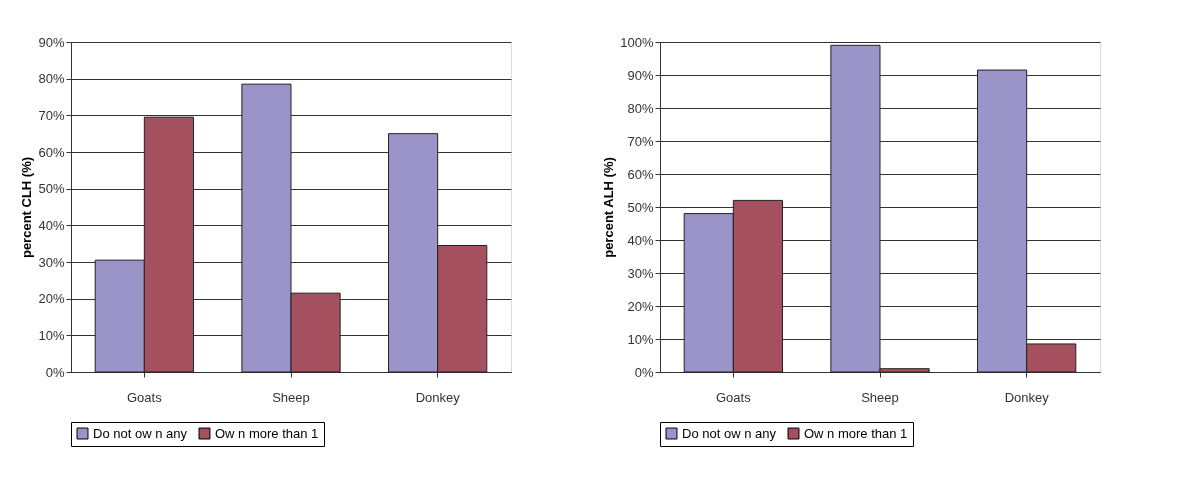 Image resolution: width=1200 pixels, height=485 pixels. Describe the element at coordinates (27, 207) in the screenshot. I see `y-axis-title: percent CLH (%)` at that location.